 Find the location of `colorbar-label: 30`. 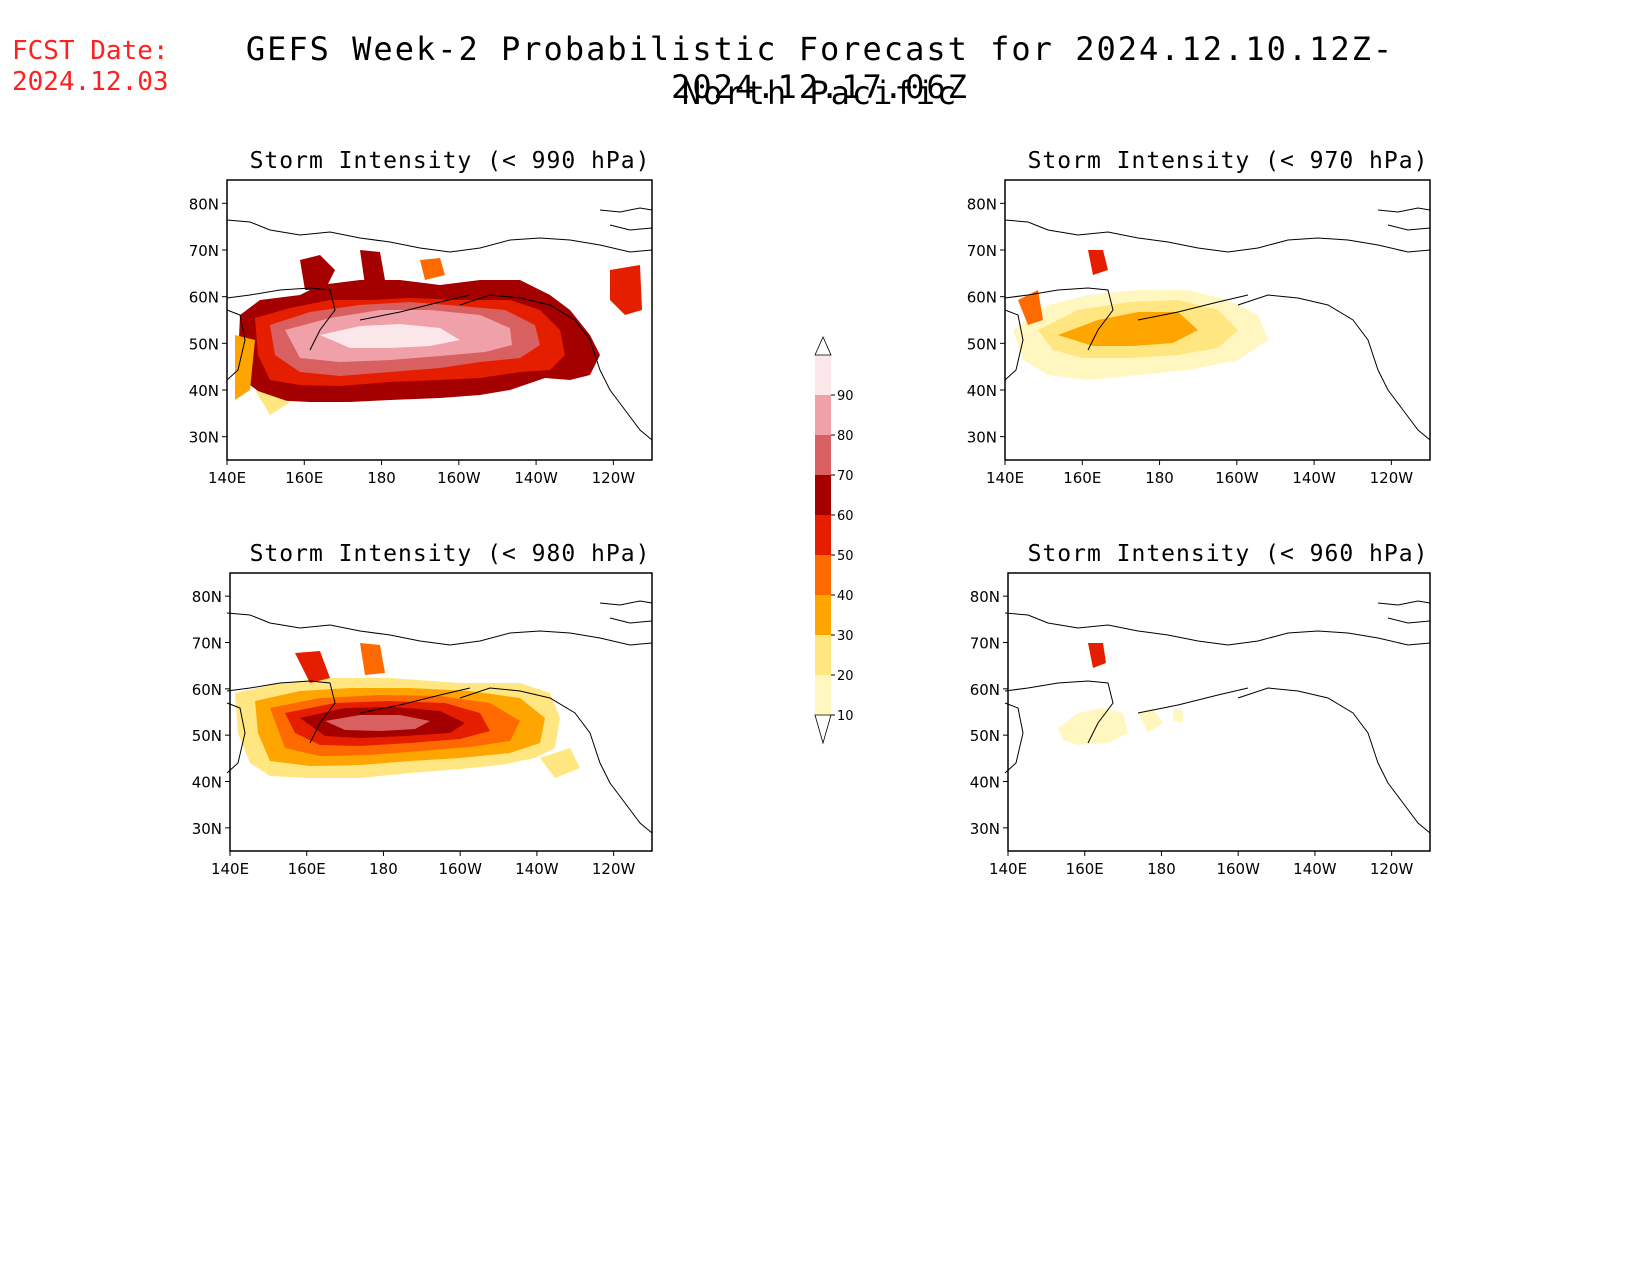

colorbar-label: 30 is located at coordinates (845, 636).